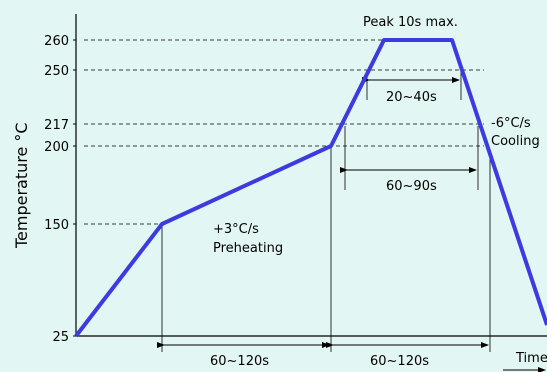 The height and width of the screenshot is (372, 547). Describe the element at coordinates (515, 141) in the screenshot. I see `label-cooling: Cooling` at that location.